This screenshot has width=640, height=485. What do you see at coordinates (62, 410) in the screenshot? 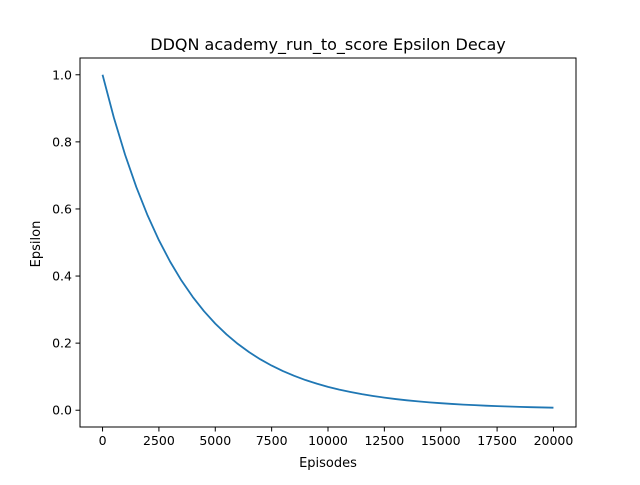
I see `y-tick-label: 0.0` at bounding box center [62, 410].